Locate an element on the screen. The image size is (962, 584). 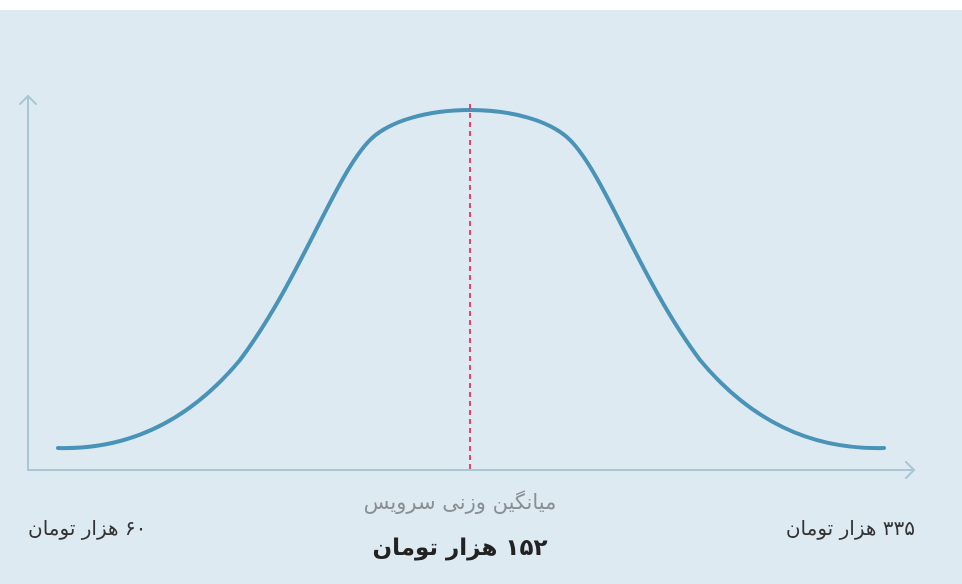
y-axis-arrow is located at coordinates (28, 99).